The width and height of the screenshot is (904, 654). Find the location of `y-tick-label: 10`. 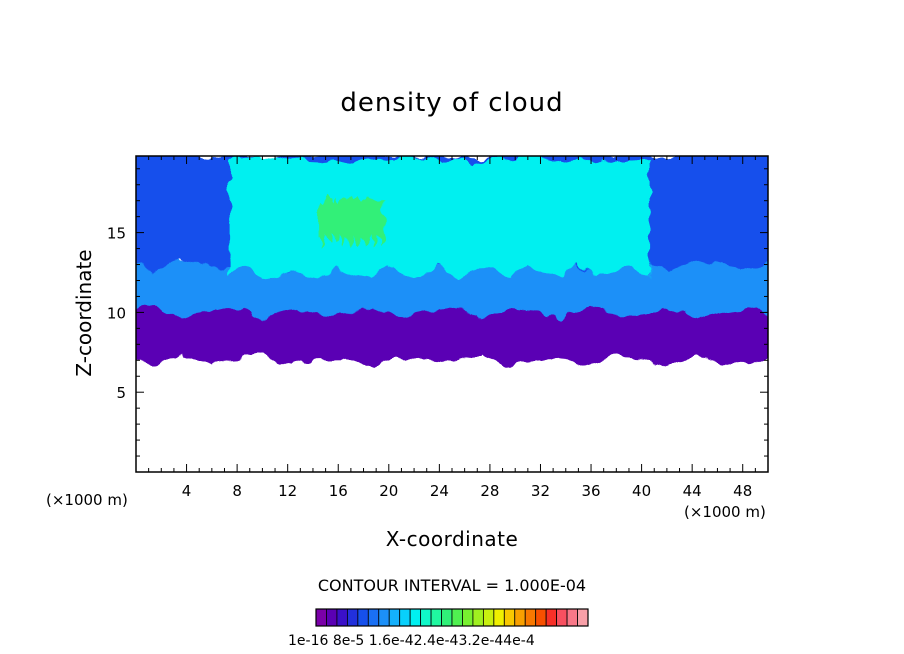

y-tick-label: 10 is located at coordinates (116, 313).